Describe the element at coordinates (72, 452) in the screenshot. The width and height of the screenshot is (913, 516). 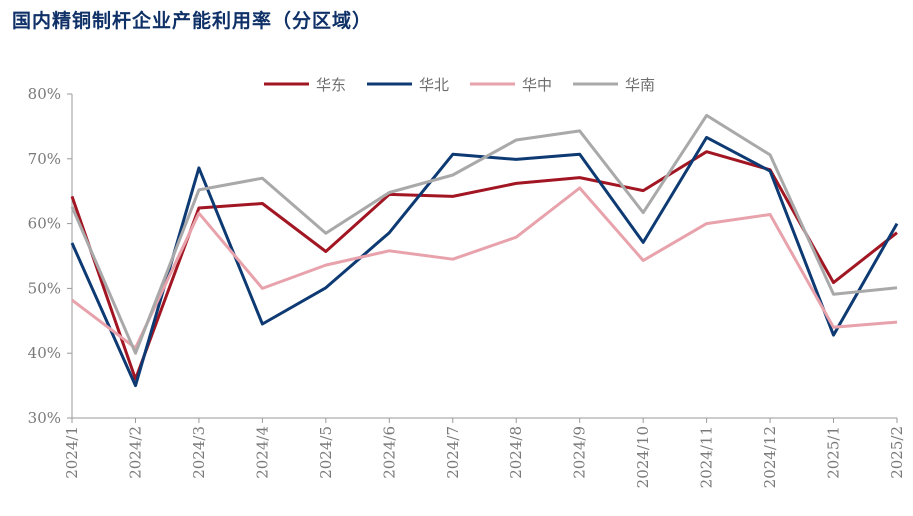
I see `x-tick-label: 2024/1` at that location.